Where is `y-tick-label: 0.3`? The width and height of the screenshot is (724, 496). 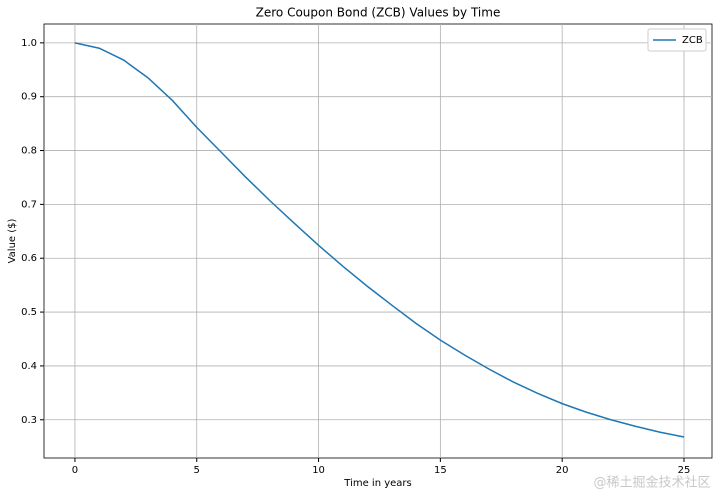
y-tick-label: 0.3 is located at coordinates (29, 420).